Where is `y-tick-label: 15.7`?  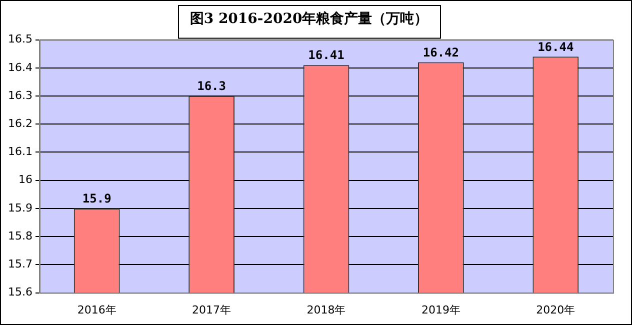
y-tick-label: 15.7 is located at coordinates (20, 264).